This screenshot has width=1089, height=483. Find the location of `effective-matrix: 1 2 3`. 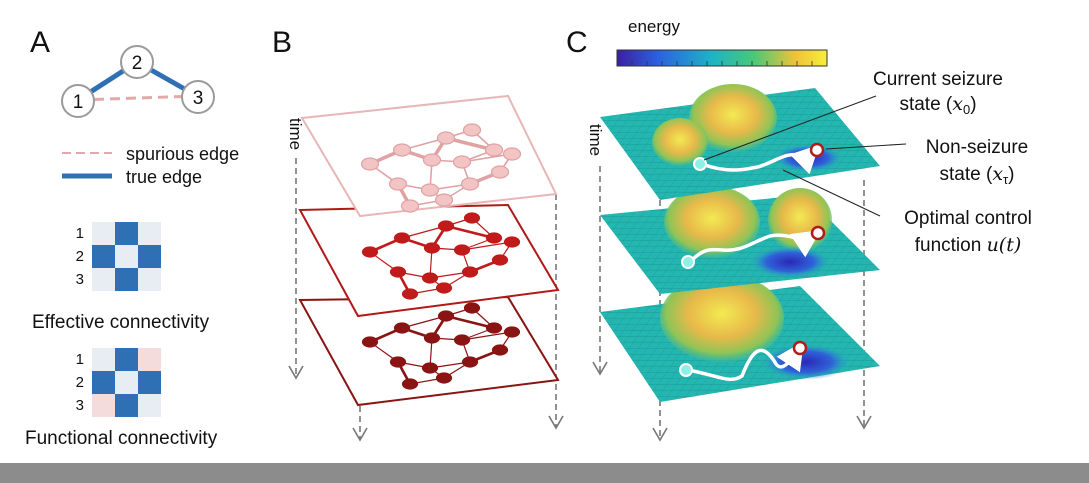

effective-matrix: 1 2 3 is located at coordinates (118, 256).